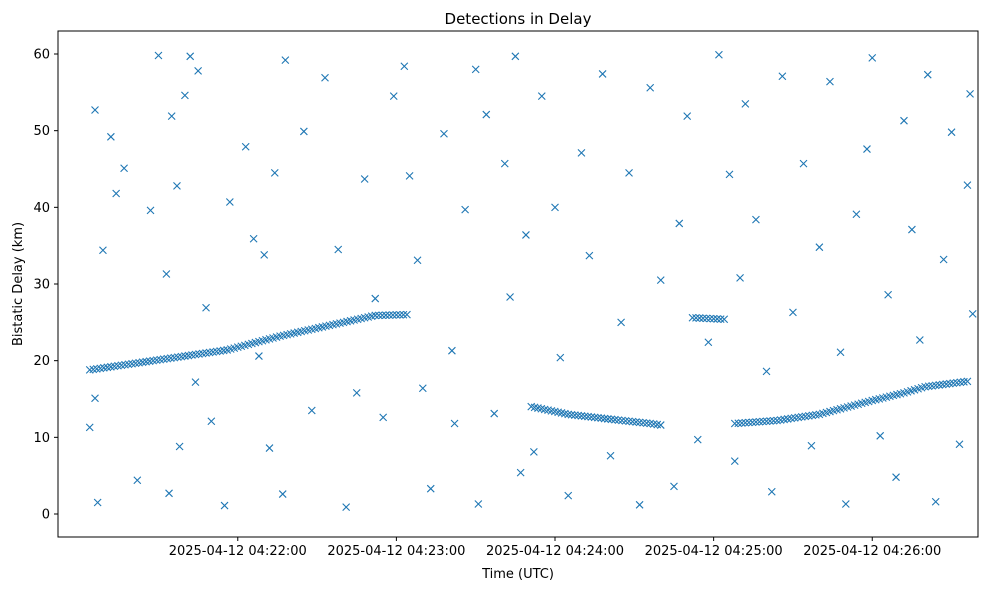 This screenshot has height=590, width=989. What do you see at coordinates (41, 131) in the screenshot?
I see `y-tick-label: 50` at bounding box center [41, 131].